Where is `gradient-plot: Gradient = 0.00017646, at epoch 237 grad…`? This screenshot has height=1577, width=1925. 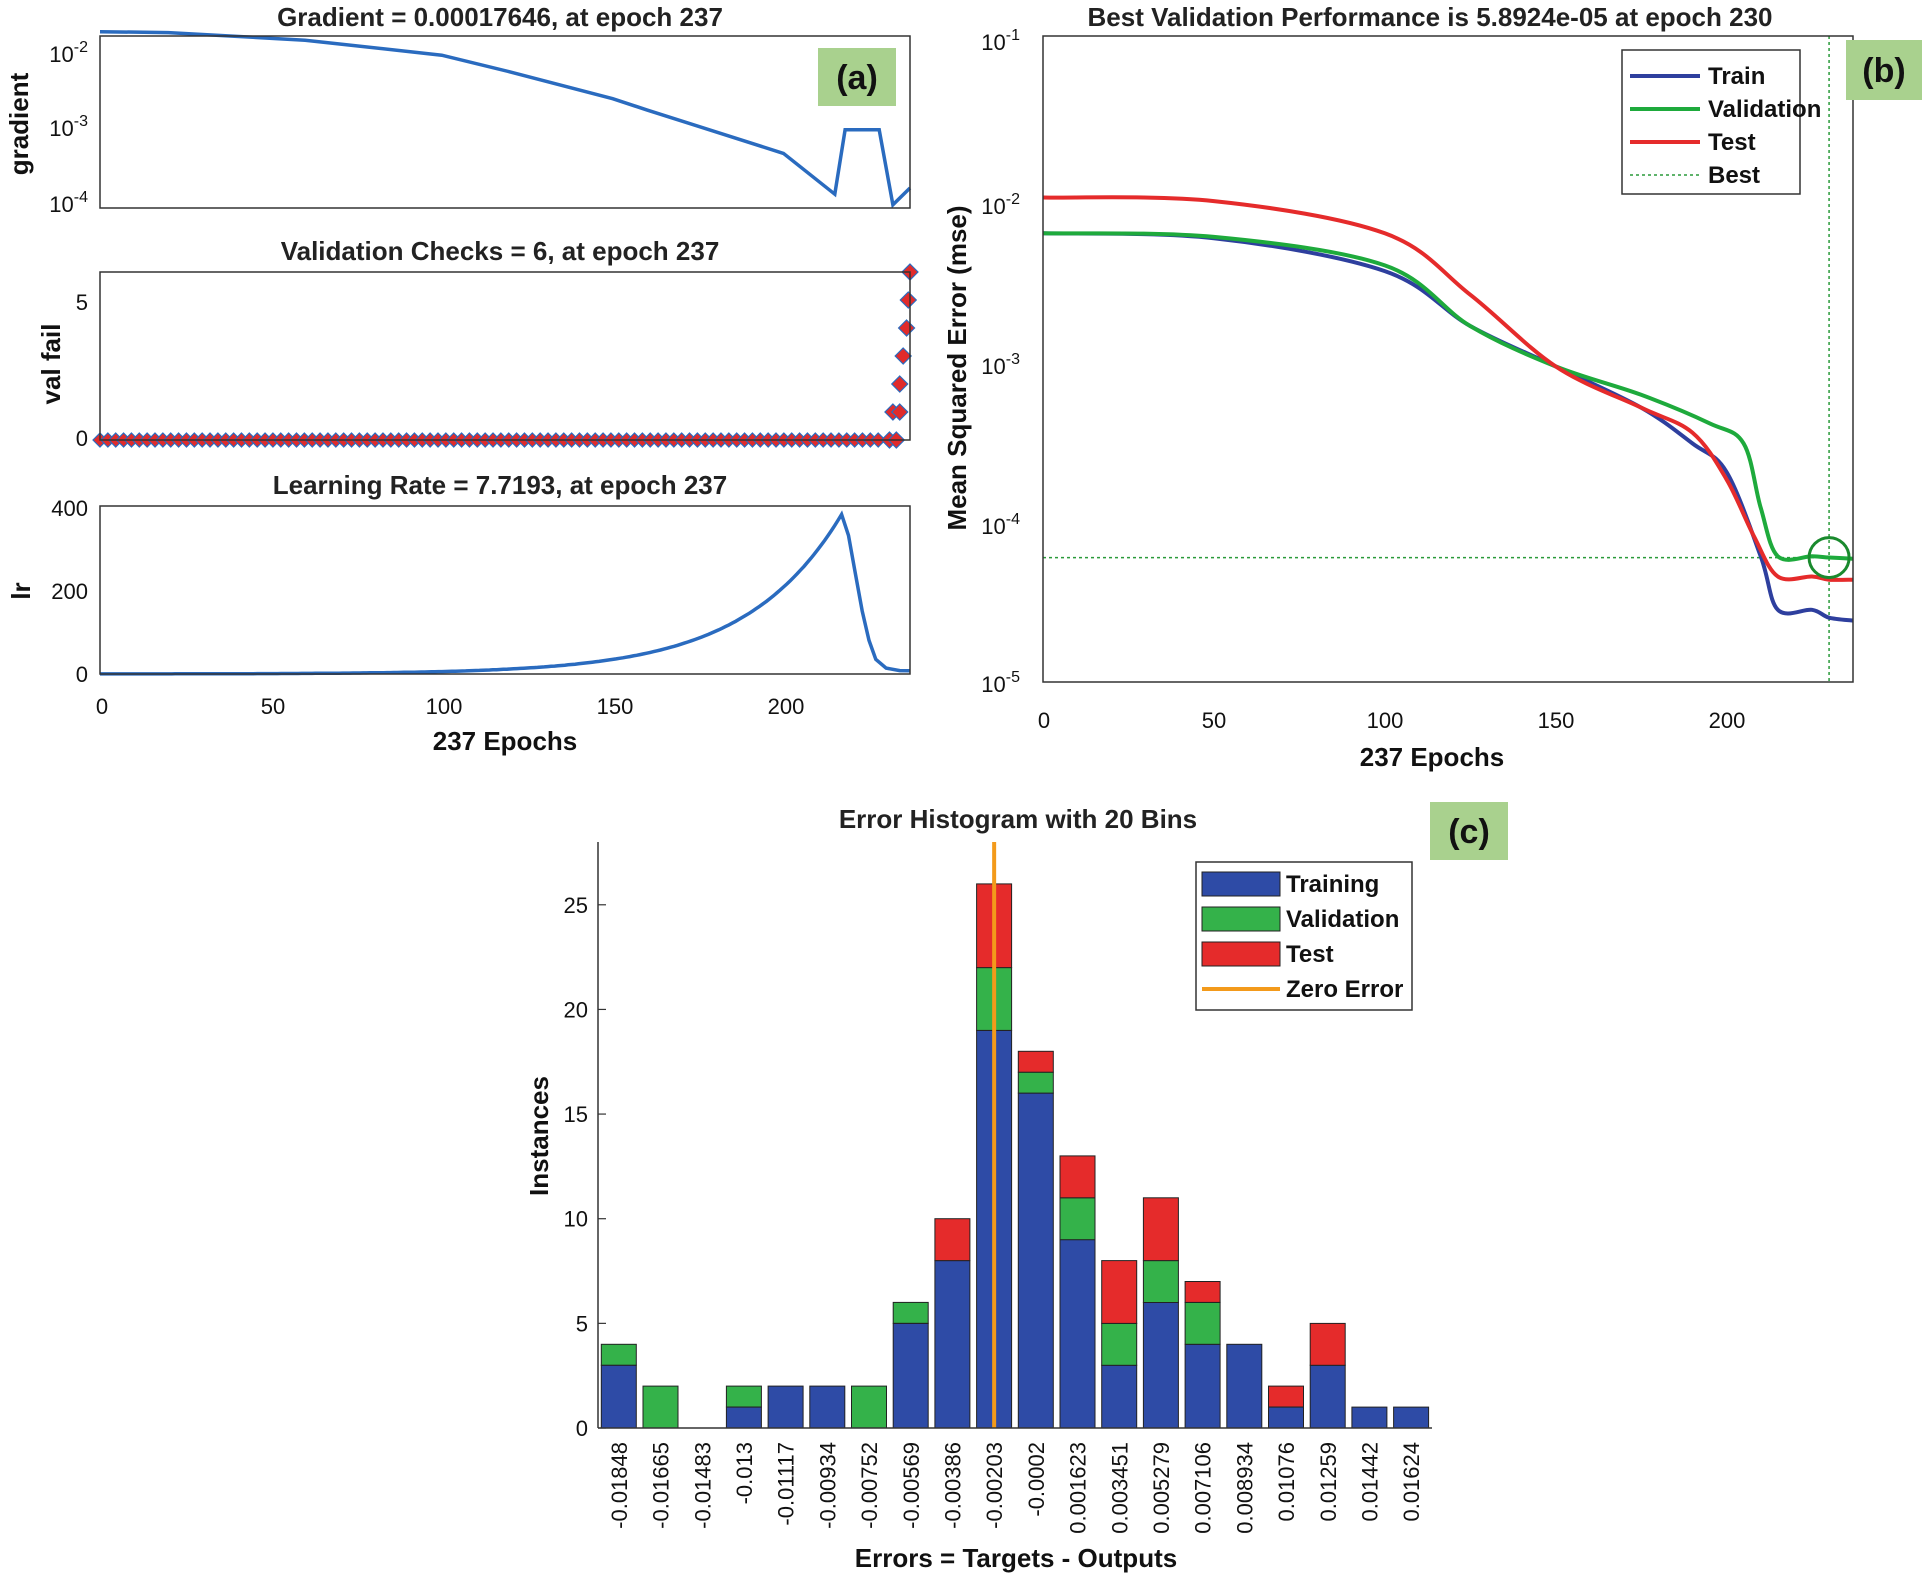 gradient-plot: Gradient = 0.00017646, at epoch 237 grad… is located at coordinates (458, 109).